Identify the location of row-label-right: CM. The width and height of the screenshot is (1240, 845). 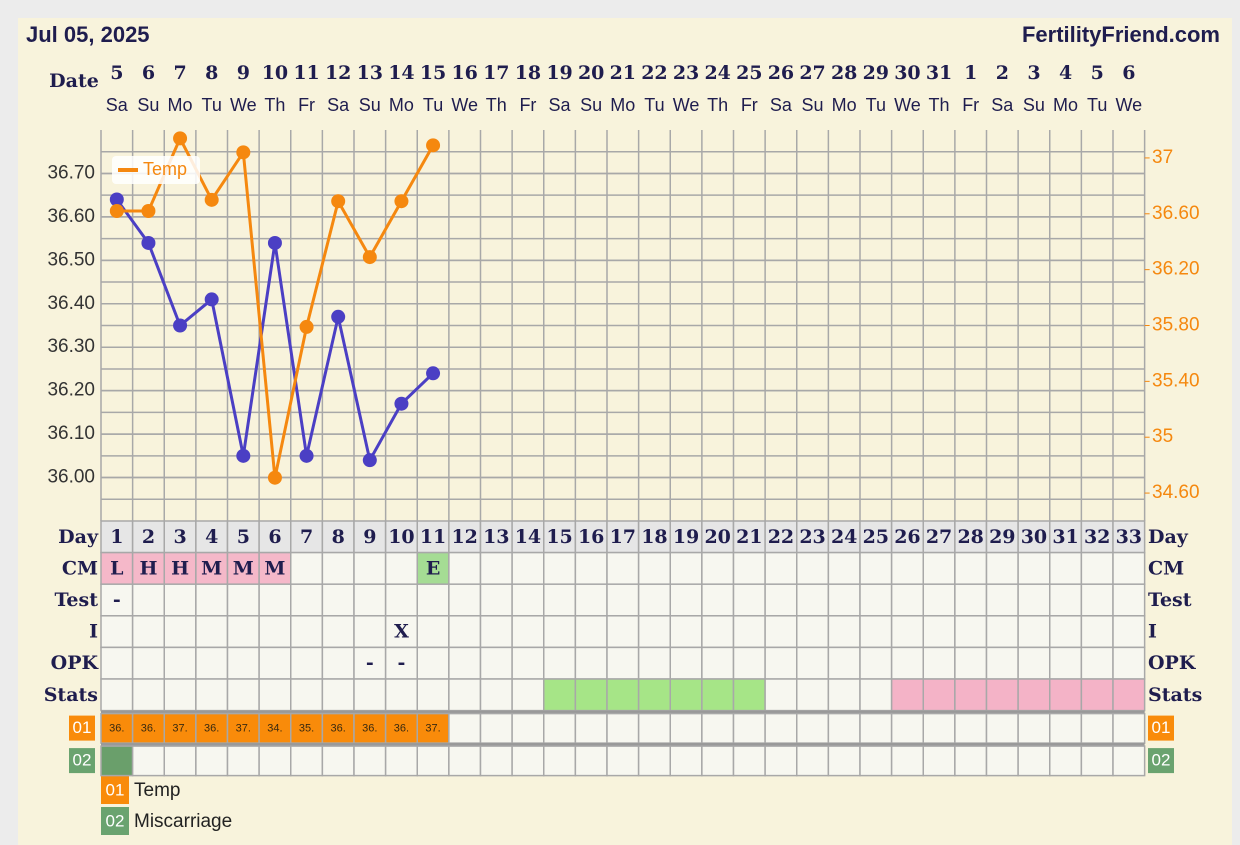
(1166, 568).